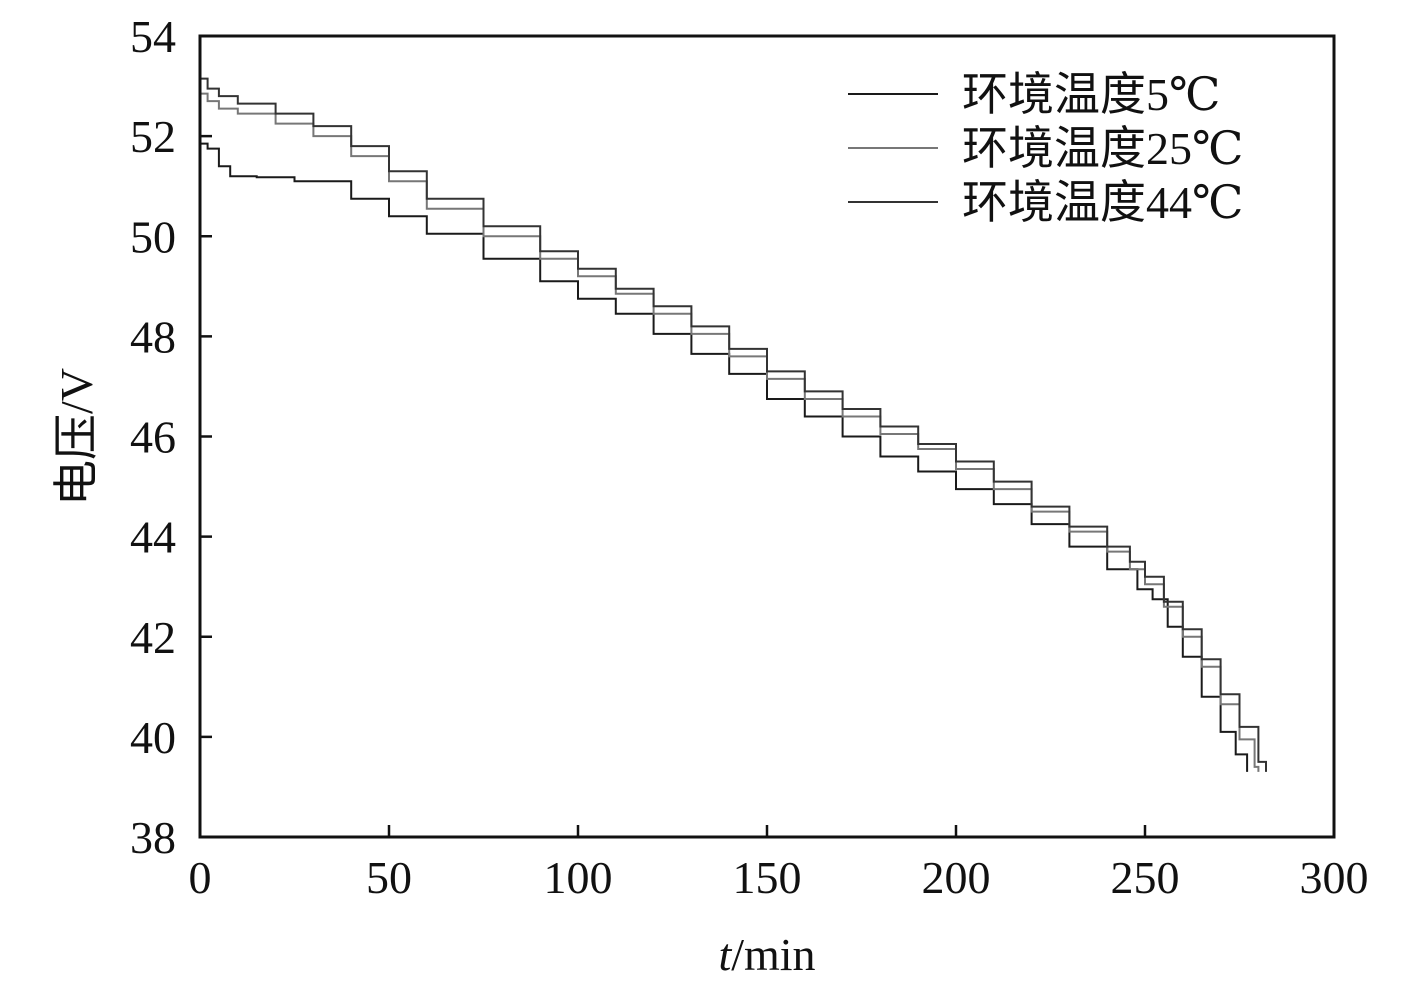  I want to click on x-tick-label: 300, so click(1334, 877).